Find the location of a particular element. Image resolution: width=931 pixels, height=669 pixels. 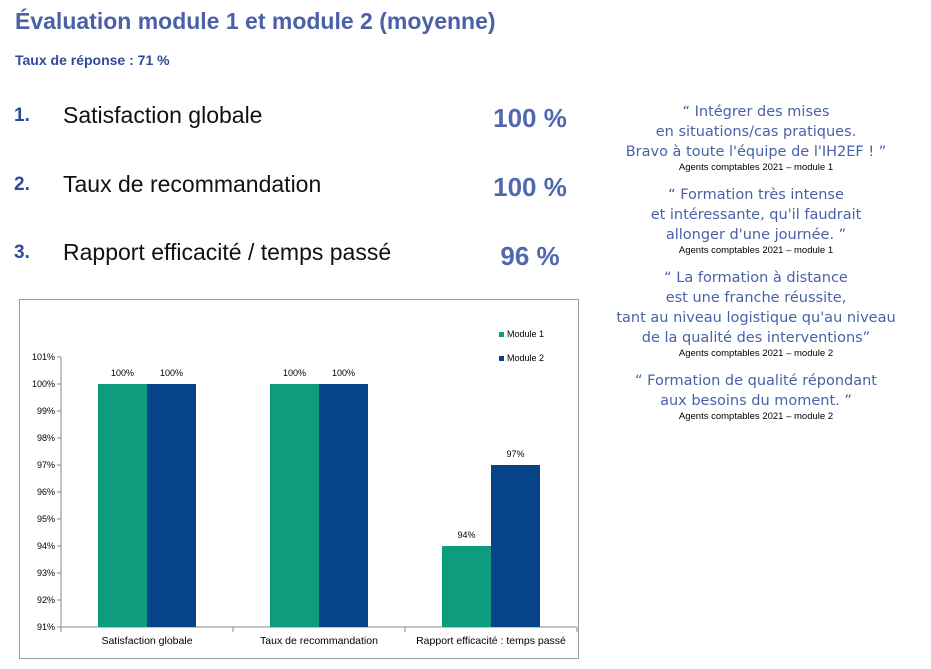

kpi-value-recommendation: 100 % is located at coordinates (530, 187).